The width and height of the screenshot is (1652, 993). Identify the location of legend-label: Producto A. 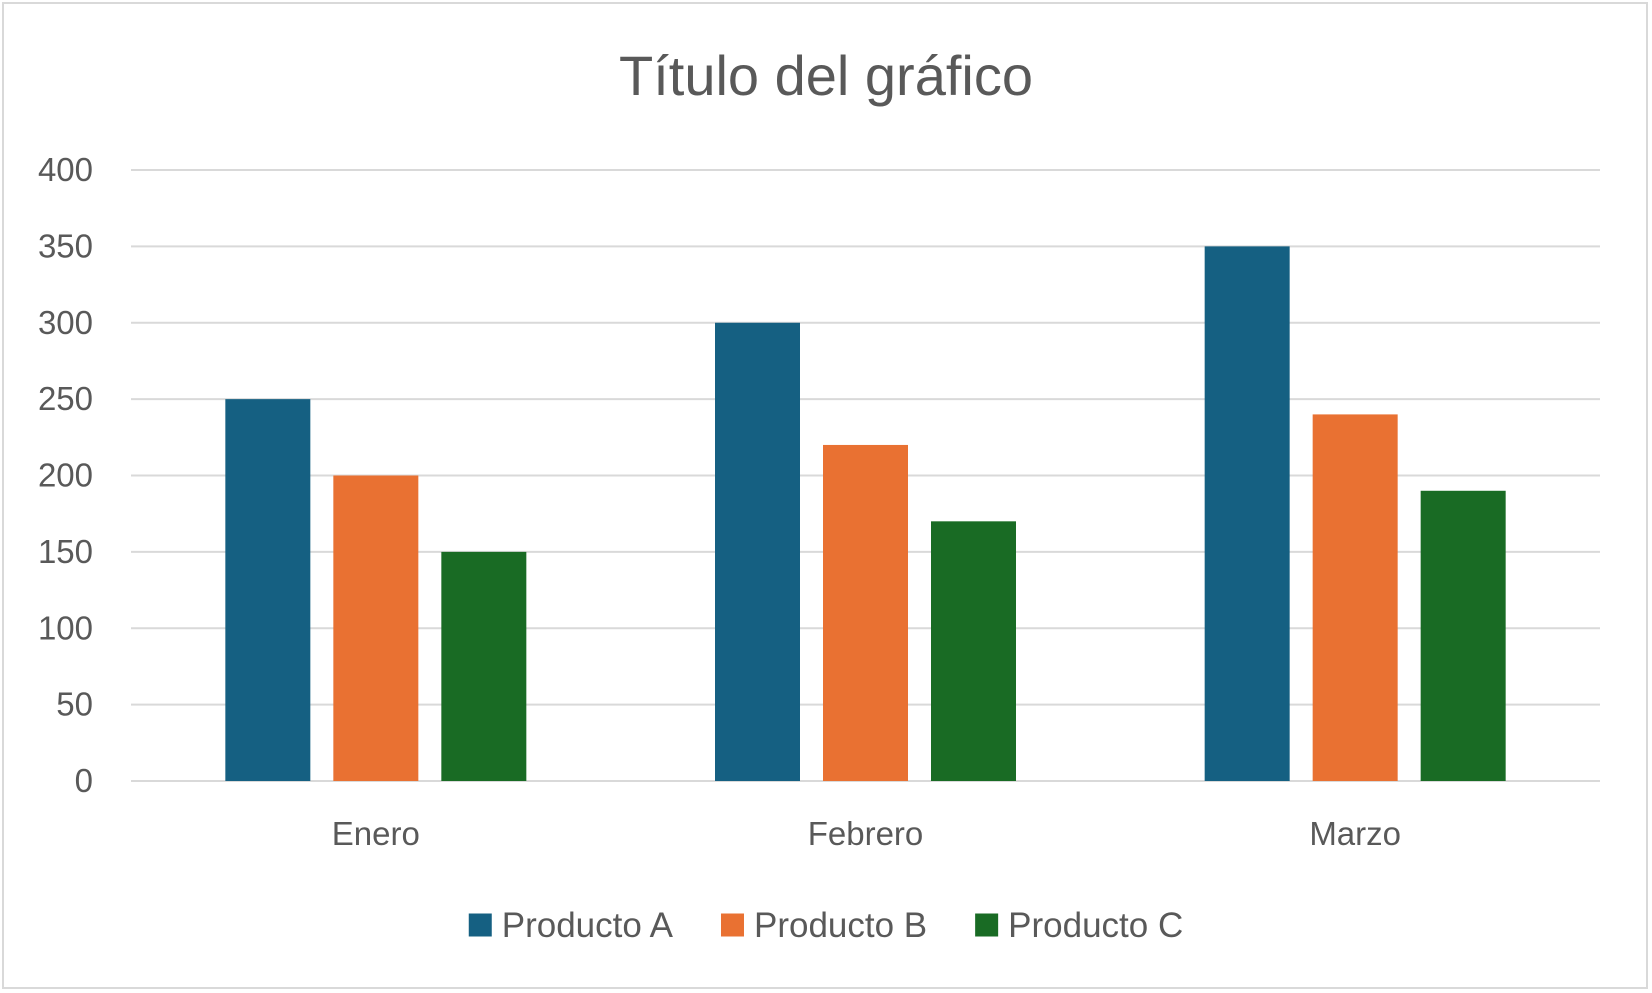
(588, 925).